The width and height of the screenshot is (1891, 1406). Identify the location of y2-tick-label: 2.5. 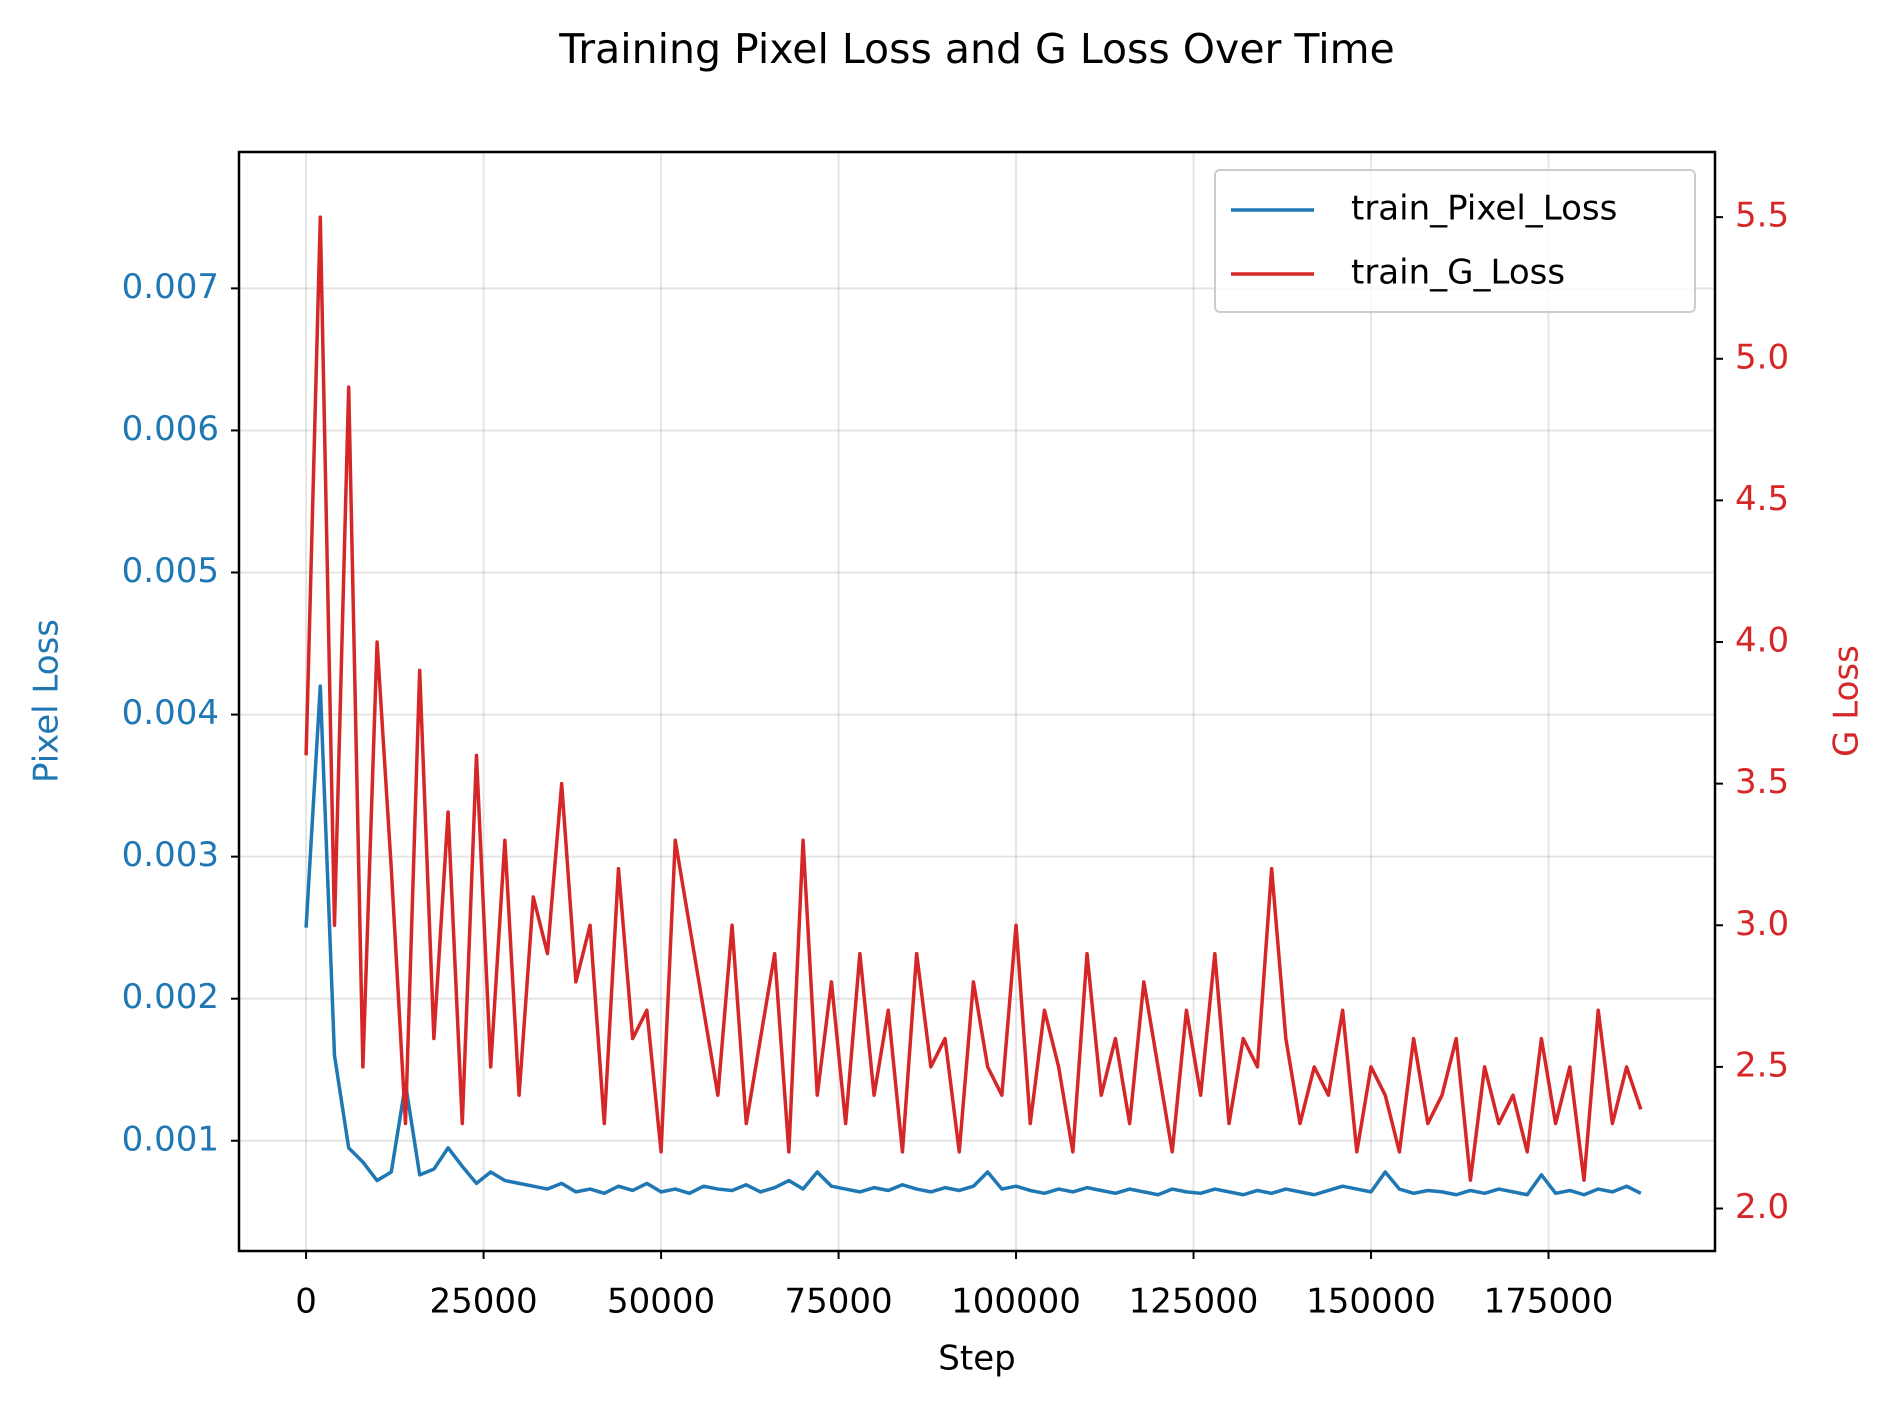
(1762, 1065).